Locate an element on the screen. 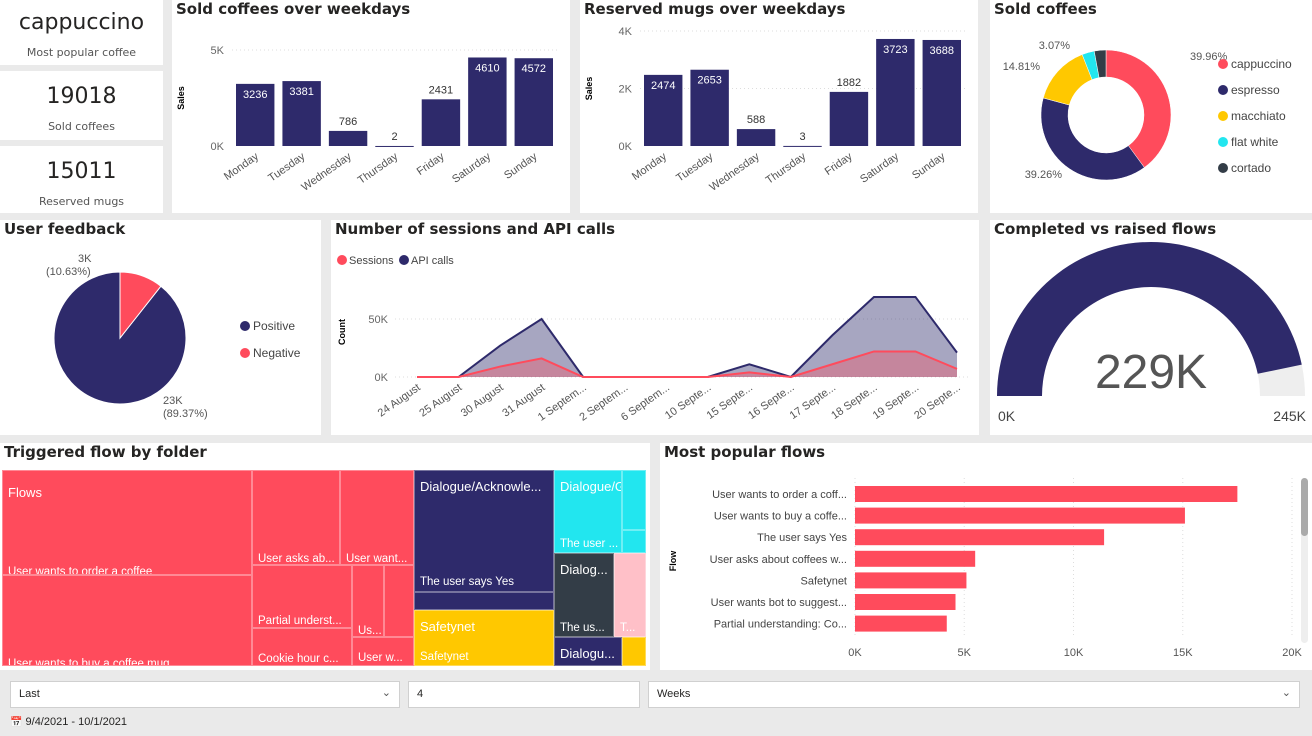 The height and width of the screenshot is (736, 1312). series-line is located at coordinates (687, 364).